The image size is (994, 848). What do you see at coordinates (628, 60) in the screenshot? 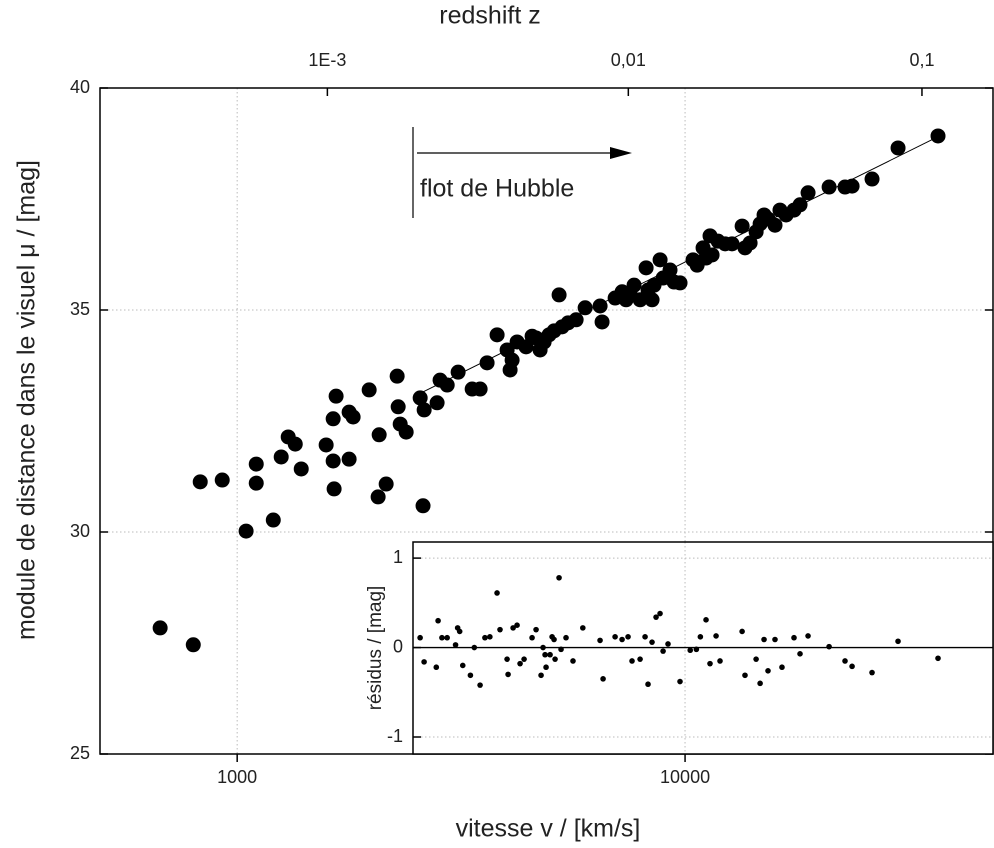
I see `x2-tick-label: 0,01` at bounding box center [628, 60].